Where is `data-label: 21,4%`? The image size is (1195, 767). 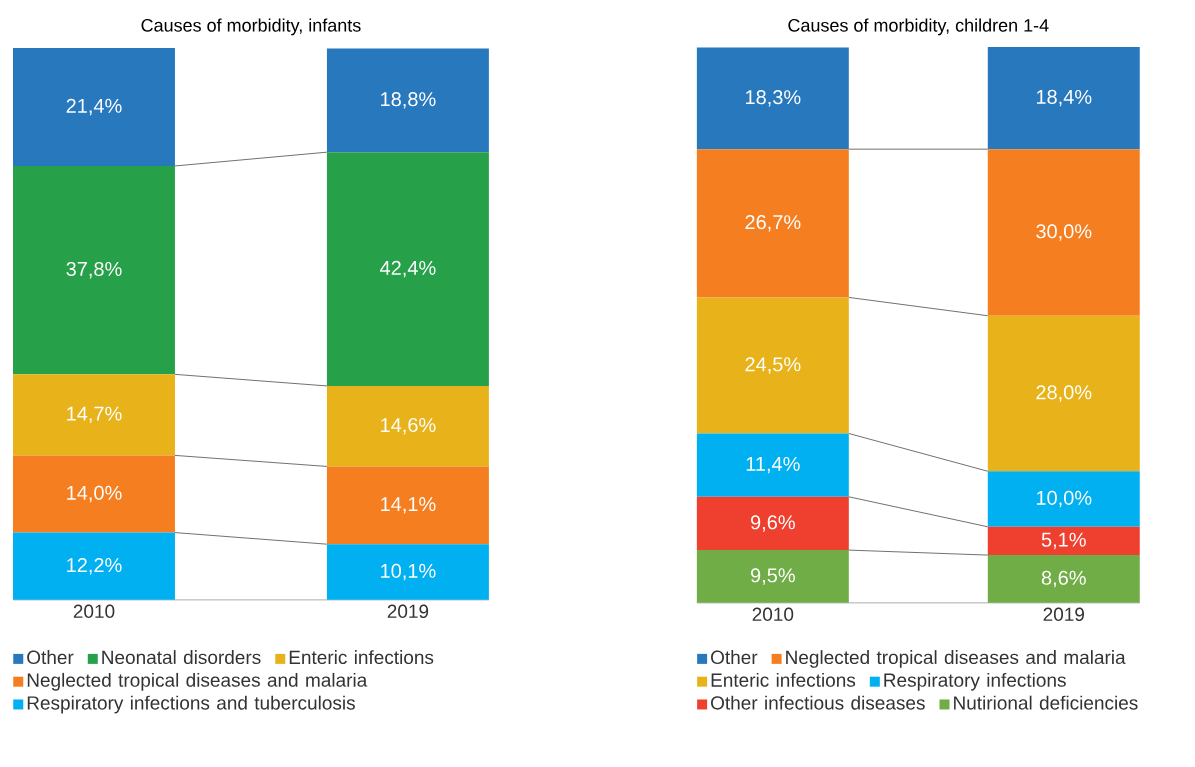 data-label: 21,4% is located at coordinates (94, 107).